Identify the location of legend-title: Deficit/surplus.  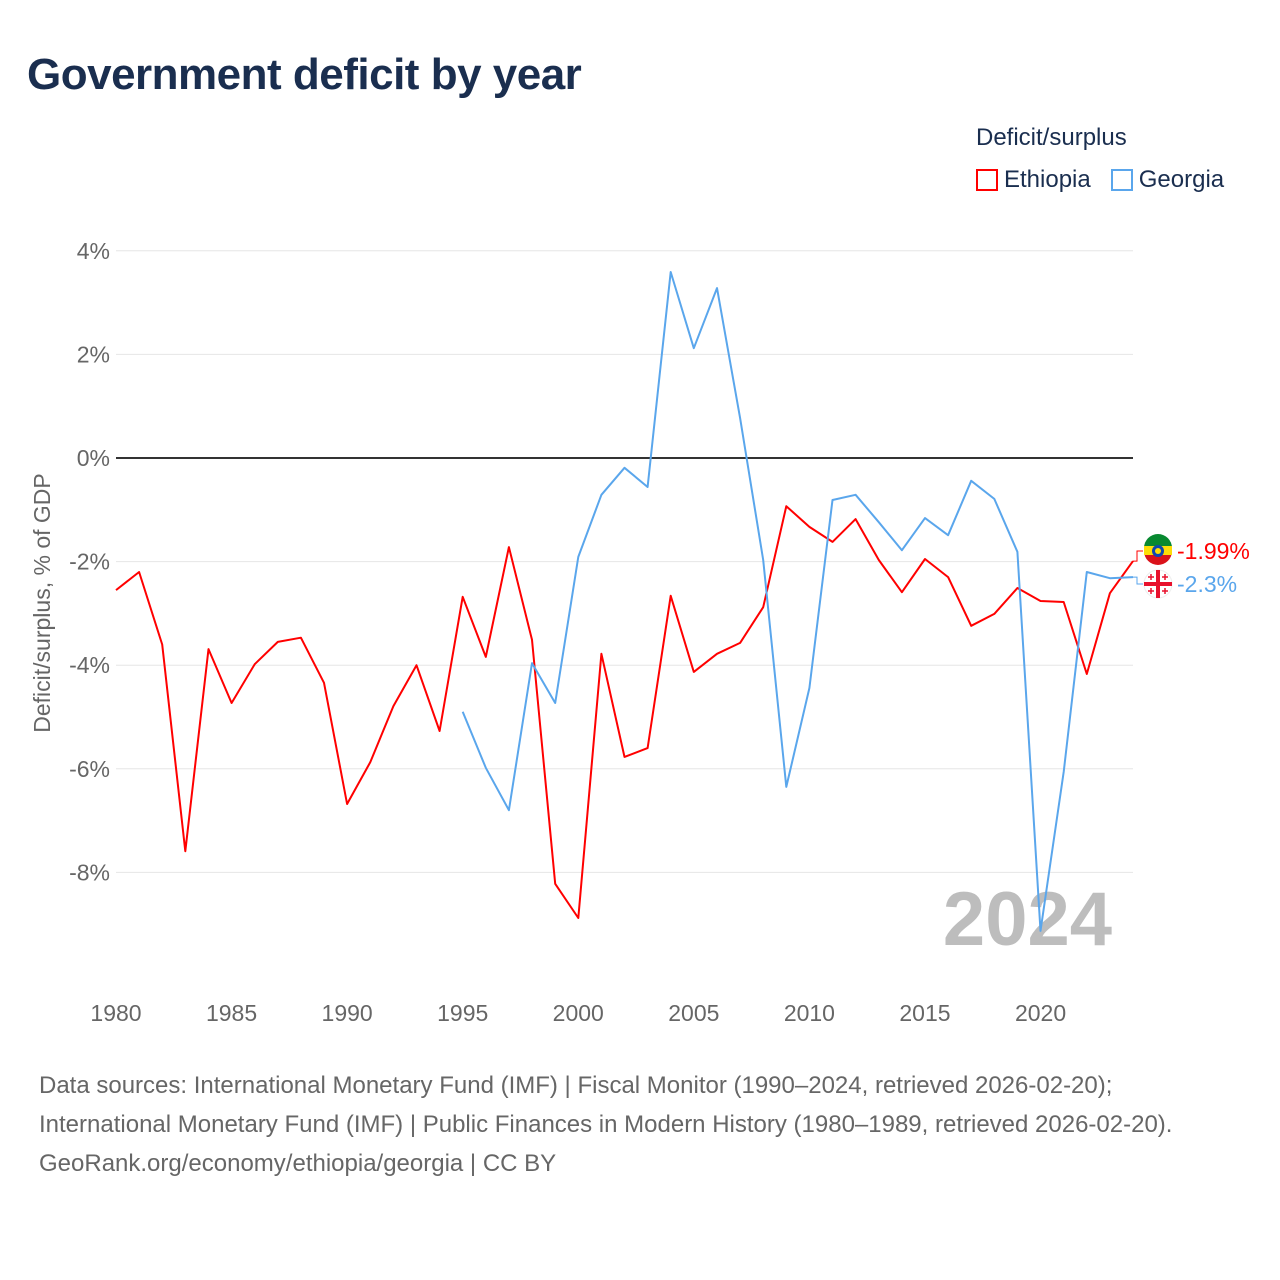
(1051, 137).